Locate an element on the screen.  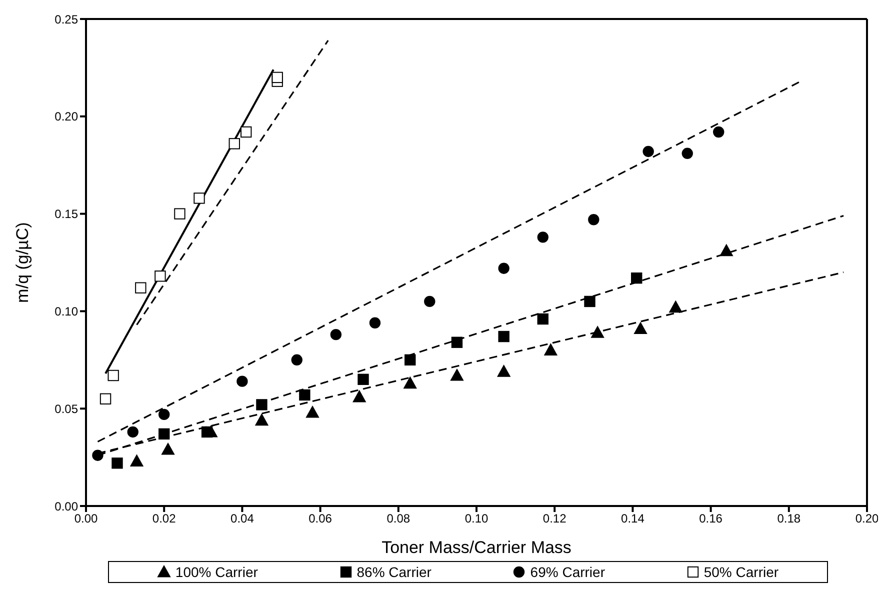
x-tick-label: 0.02 is located at coordinates (164, 519).